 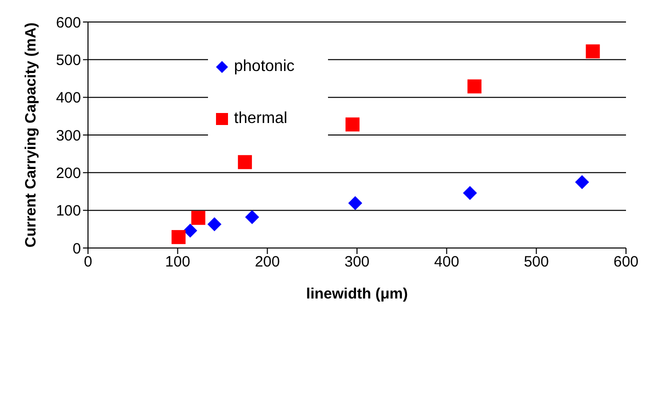 I want to click on x-axis-title: linewidth (μm), so click(x=357, y=294).